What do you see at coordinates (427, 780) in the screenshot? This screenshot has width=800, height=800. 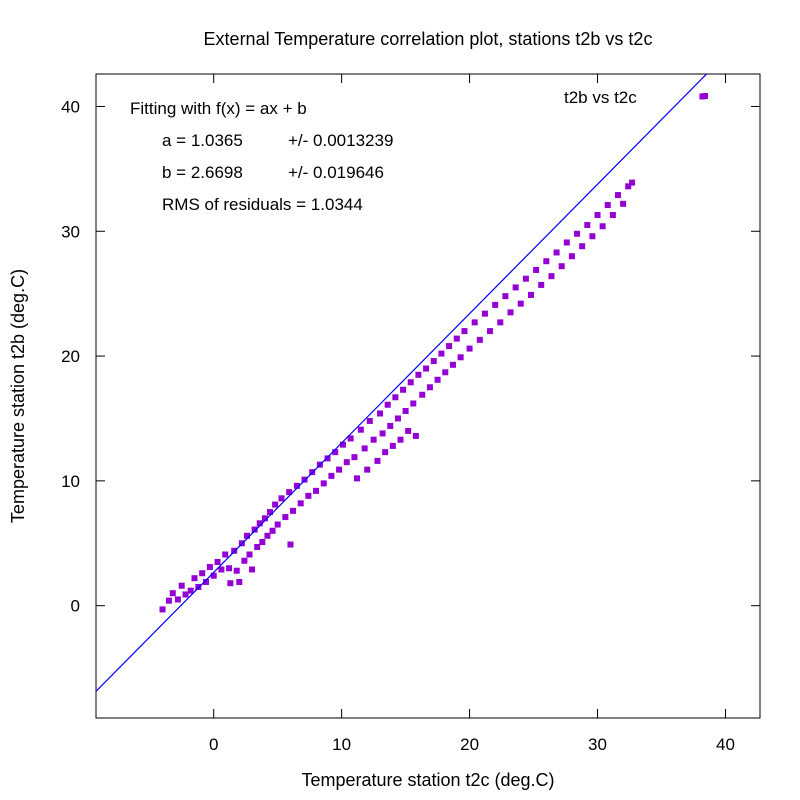 I see `x-axis-label: Temperature station t2c (deg.C)` at bounding box center [427, 780].